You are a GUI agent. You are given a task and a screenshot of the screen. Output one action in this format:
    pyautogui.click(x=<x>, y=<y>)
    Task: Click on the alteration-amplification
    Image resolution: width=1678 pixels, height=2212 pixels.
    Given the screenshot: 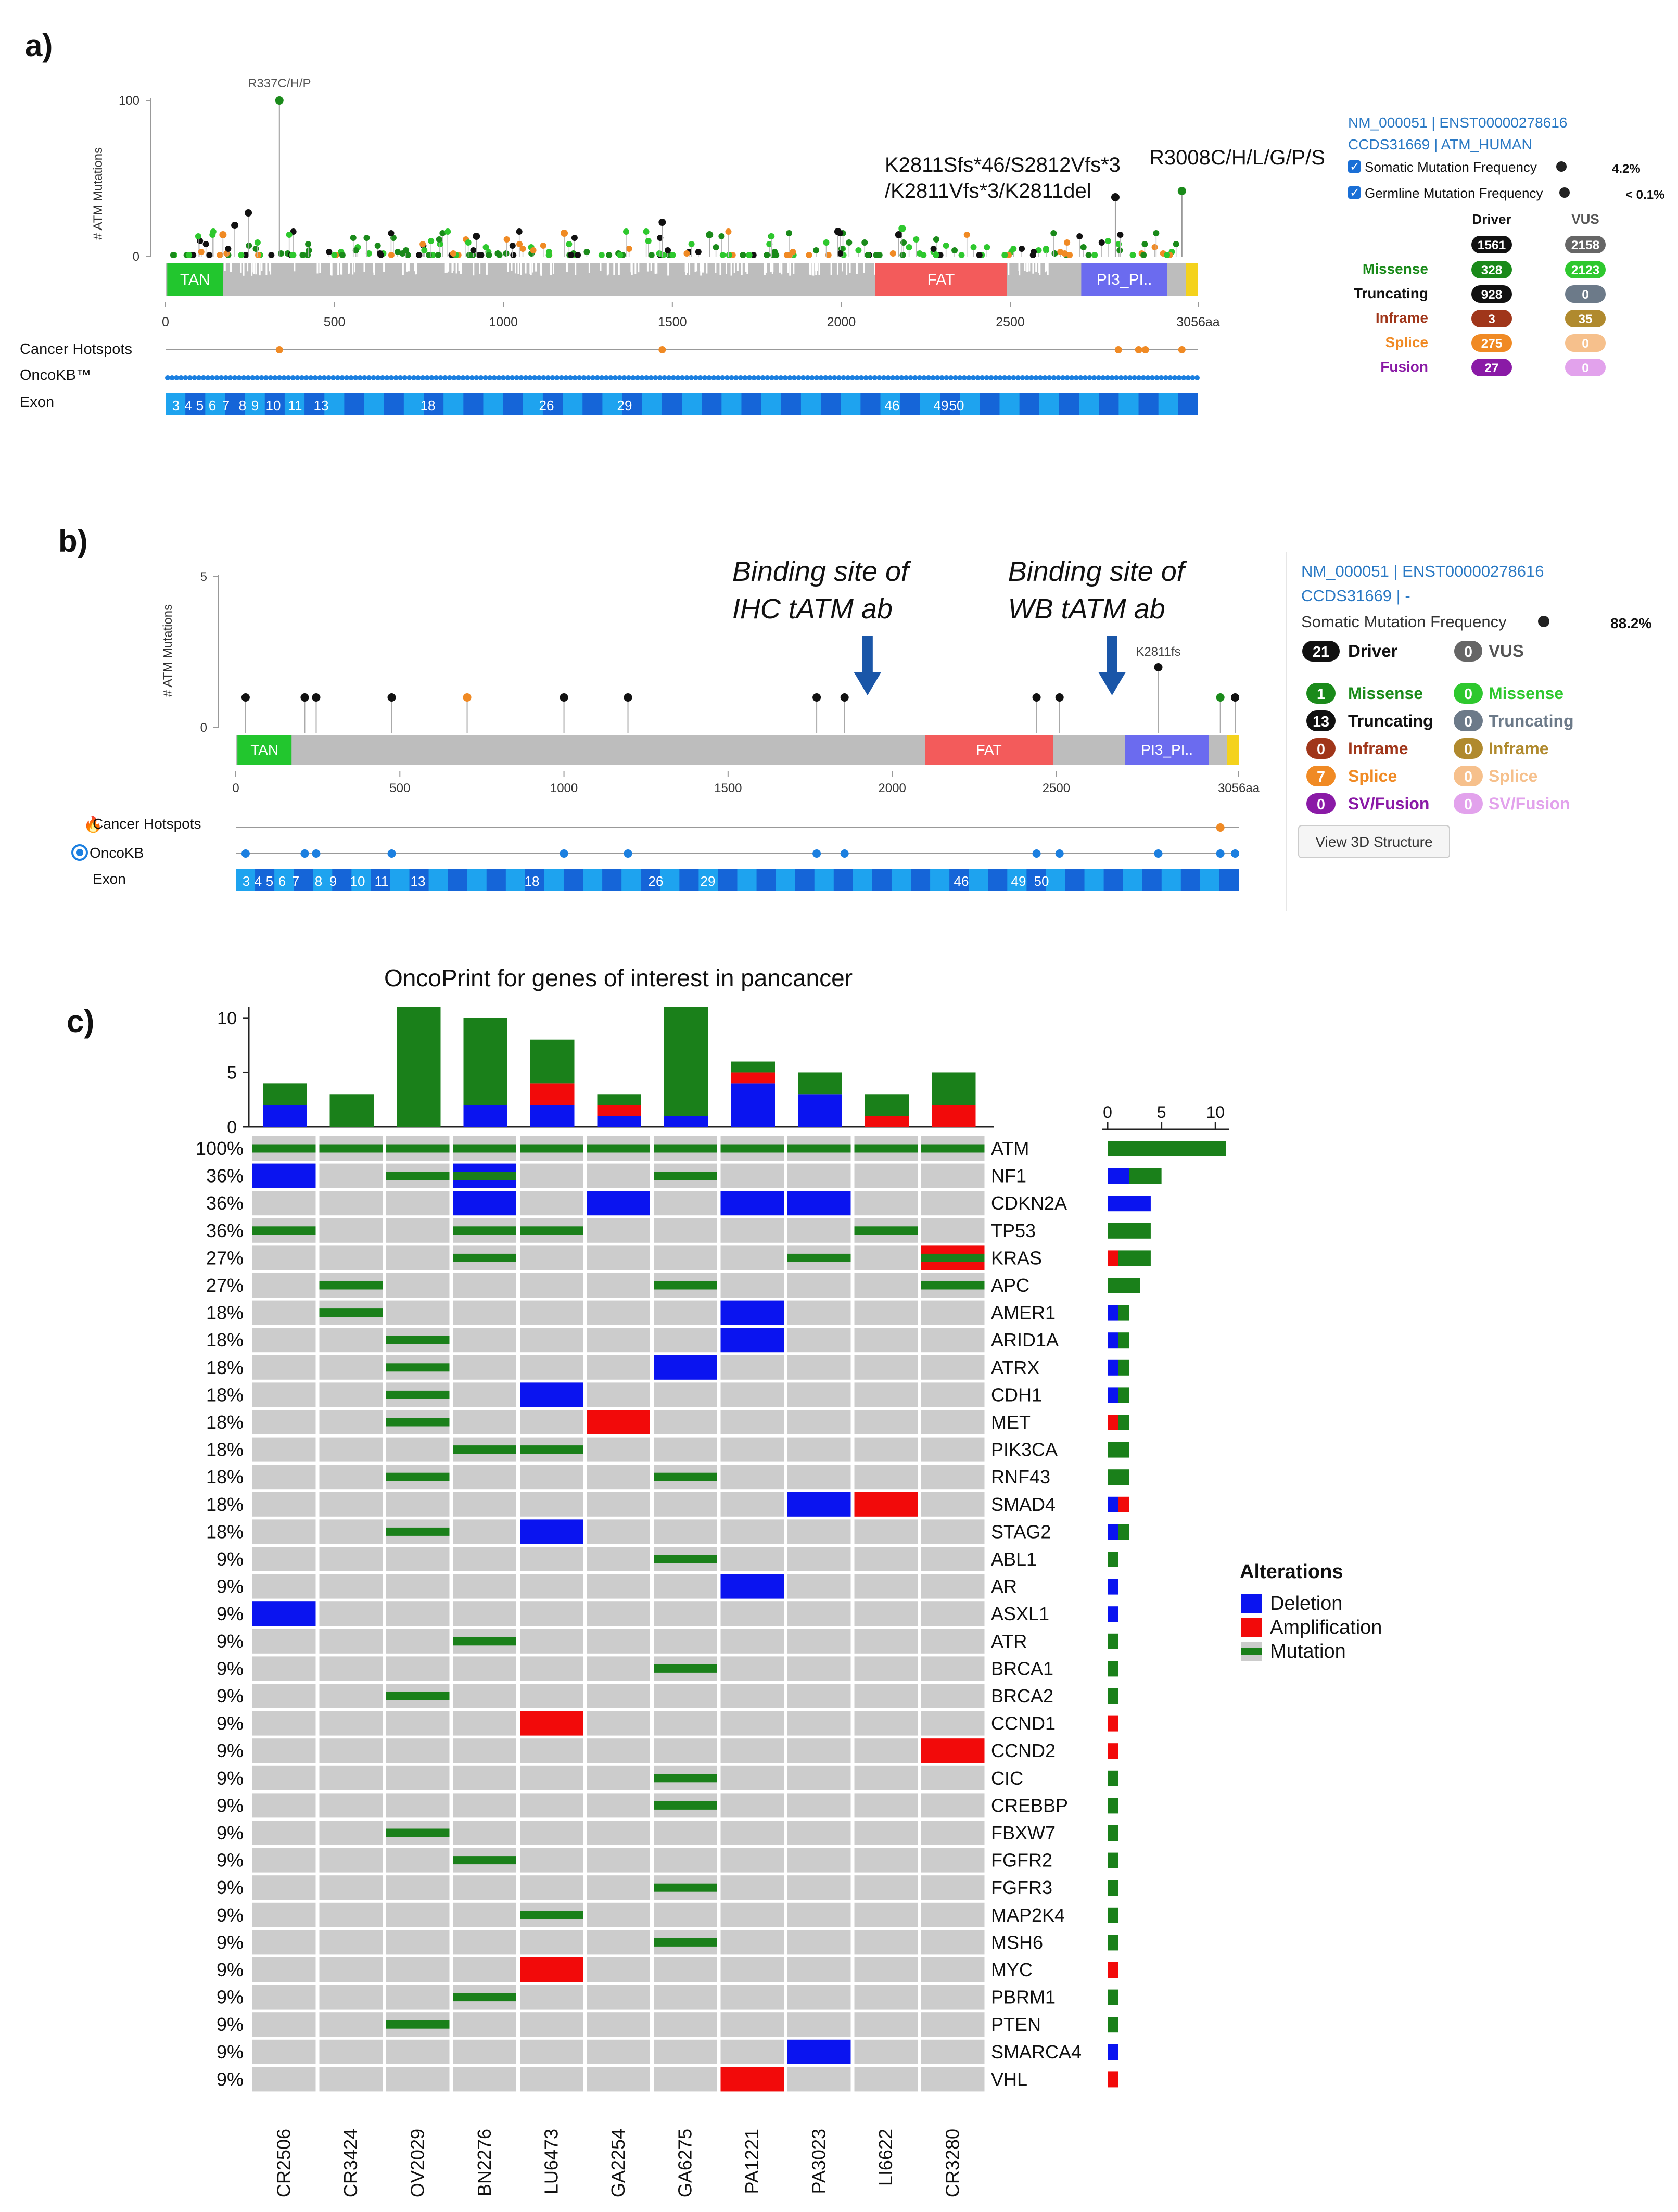 What is the action you would take?
    pyautogui.click(x=618, y=1422)
    